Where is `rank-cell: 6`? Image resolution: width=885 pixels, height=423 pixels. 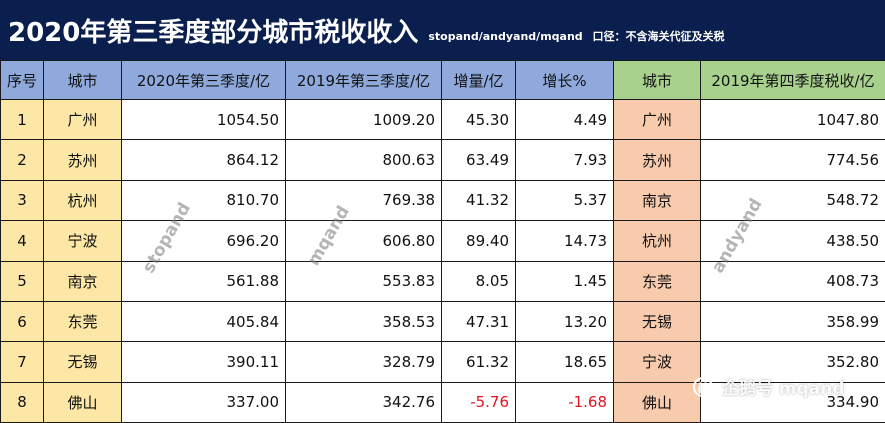
rank-cell: 6 is located at coordinates (22, 321).